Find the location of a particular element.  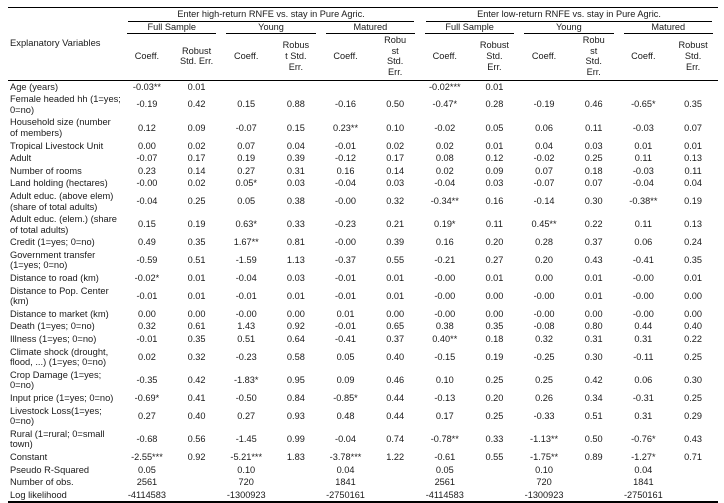

cell: -0.41 is located at coordinates (643, 260).